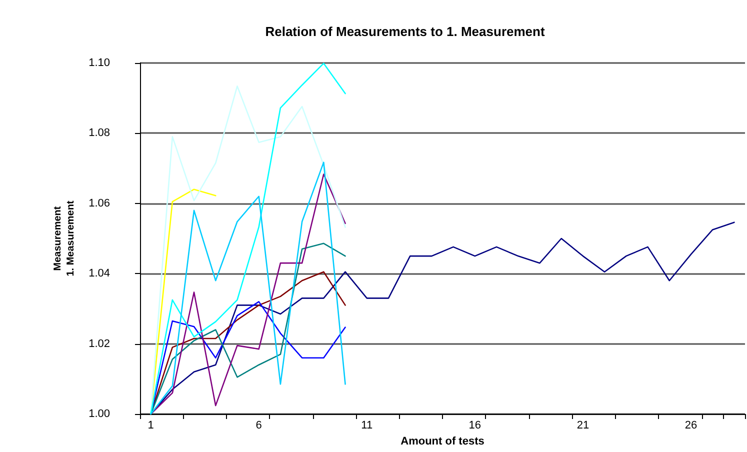 Image resolution: width=747 pixels, height=452 pixels. Describe the element at coordinates (99, 344) in the screenshot. I see `y-tick-label: 1.02` at that location.